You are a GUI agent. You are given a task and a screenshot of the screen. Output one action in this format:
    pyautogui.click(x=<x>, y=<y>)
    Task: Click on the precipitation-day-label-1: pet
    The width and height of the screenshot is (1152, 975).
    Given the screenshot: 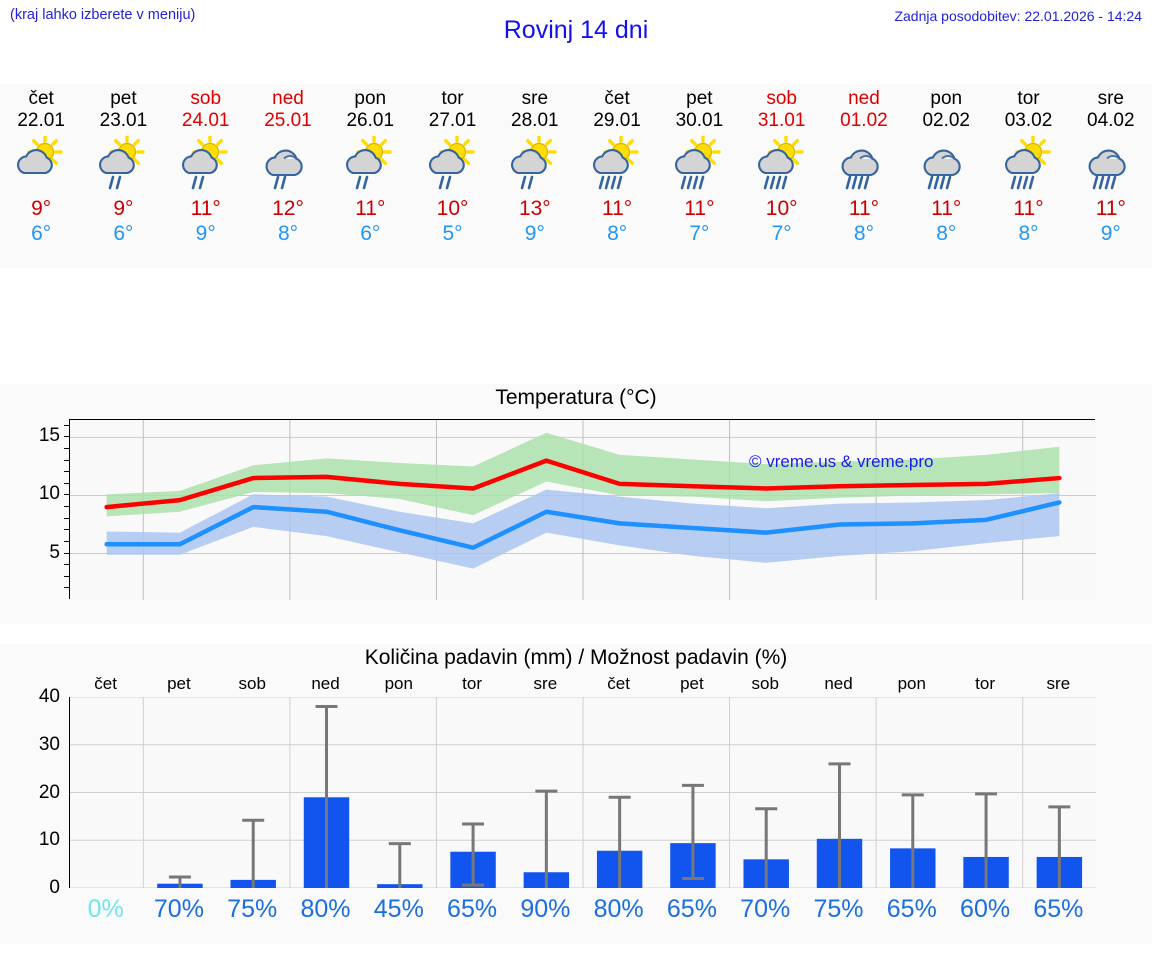 What is the action you would take?
    pyautogui.click(x=179, y=683)
    